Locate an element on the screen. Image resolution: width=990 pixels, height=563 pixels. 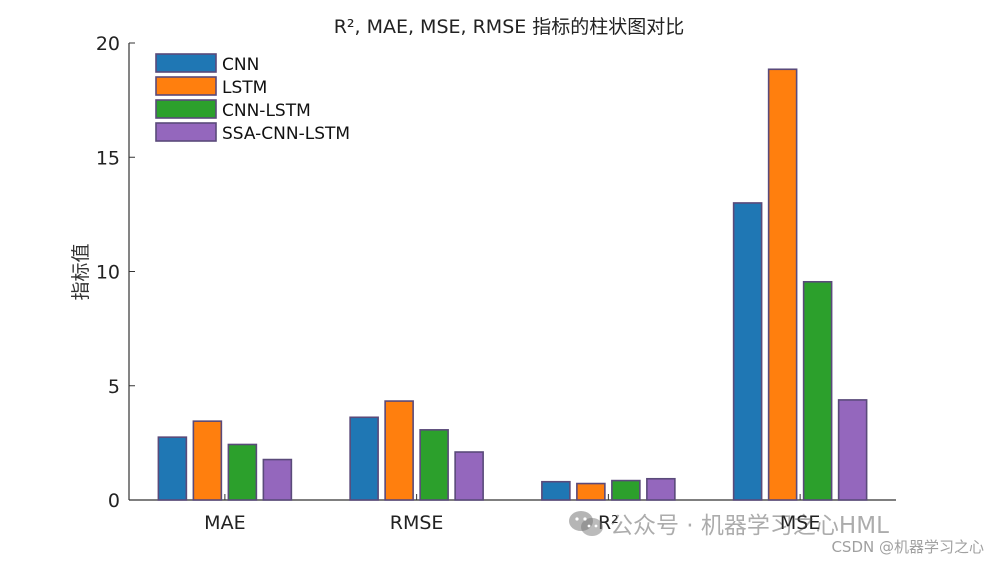
y-axis: 0 5 10 15 20 is located at coordinates (115, 272).